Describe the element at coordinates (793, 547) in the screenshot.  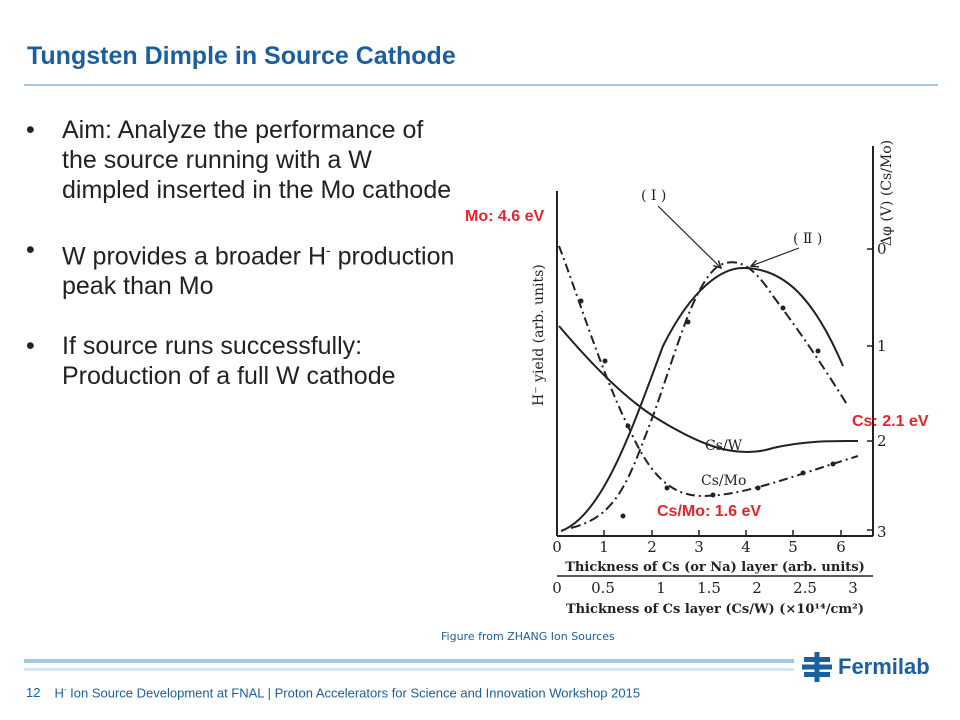
I see `x-tick-top-5: 5` at that location.